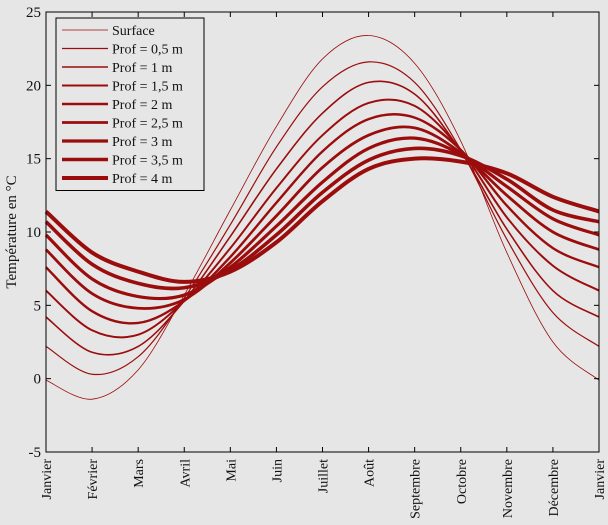 Image resolution: width=608 pixels, height=525 pixels. Describe the element at coordinates (147, 124) in the screenshot. I see `legend-label-6: Prof = 2,5 m` at that location.